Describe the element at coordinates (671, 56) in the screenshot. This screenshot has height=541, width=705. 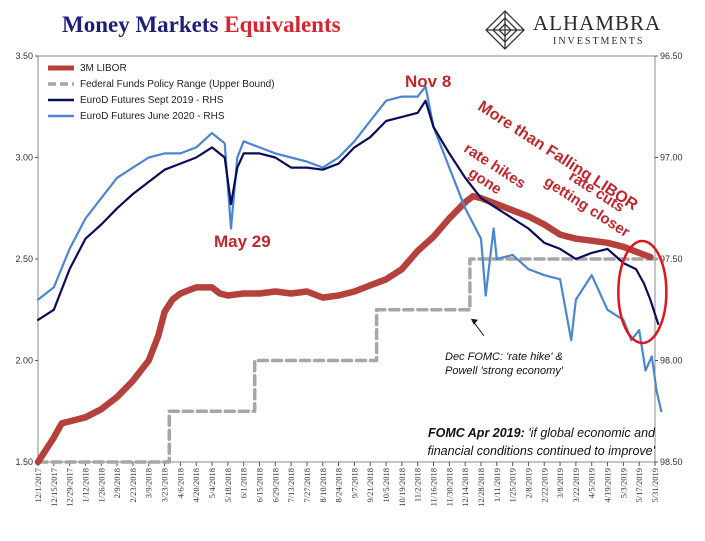
I see `y-right-tick-label: 96.50` at that location.